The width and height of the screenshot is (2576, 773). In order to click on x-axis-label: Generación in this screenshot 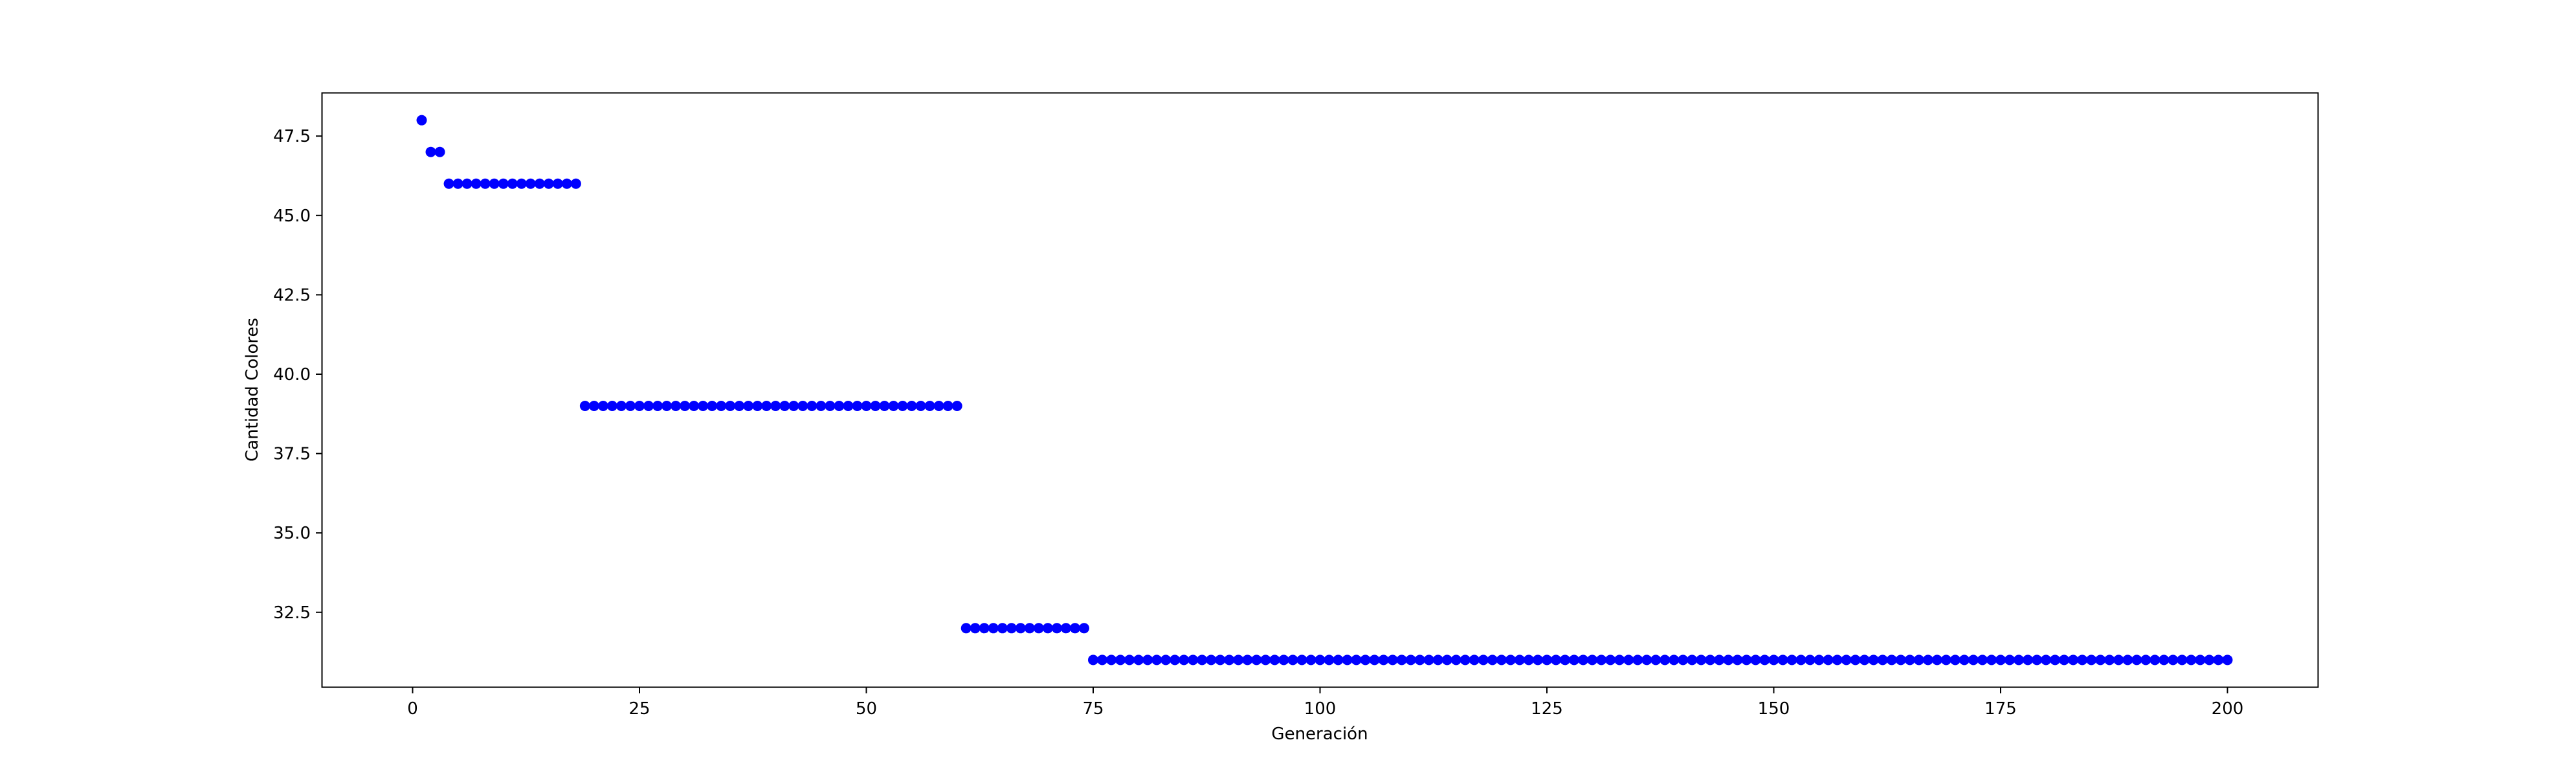, I will do `click(1319, 734)`.